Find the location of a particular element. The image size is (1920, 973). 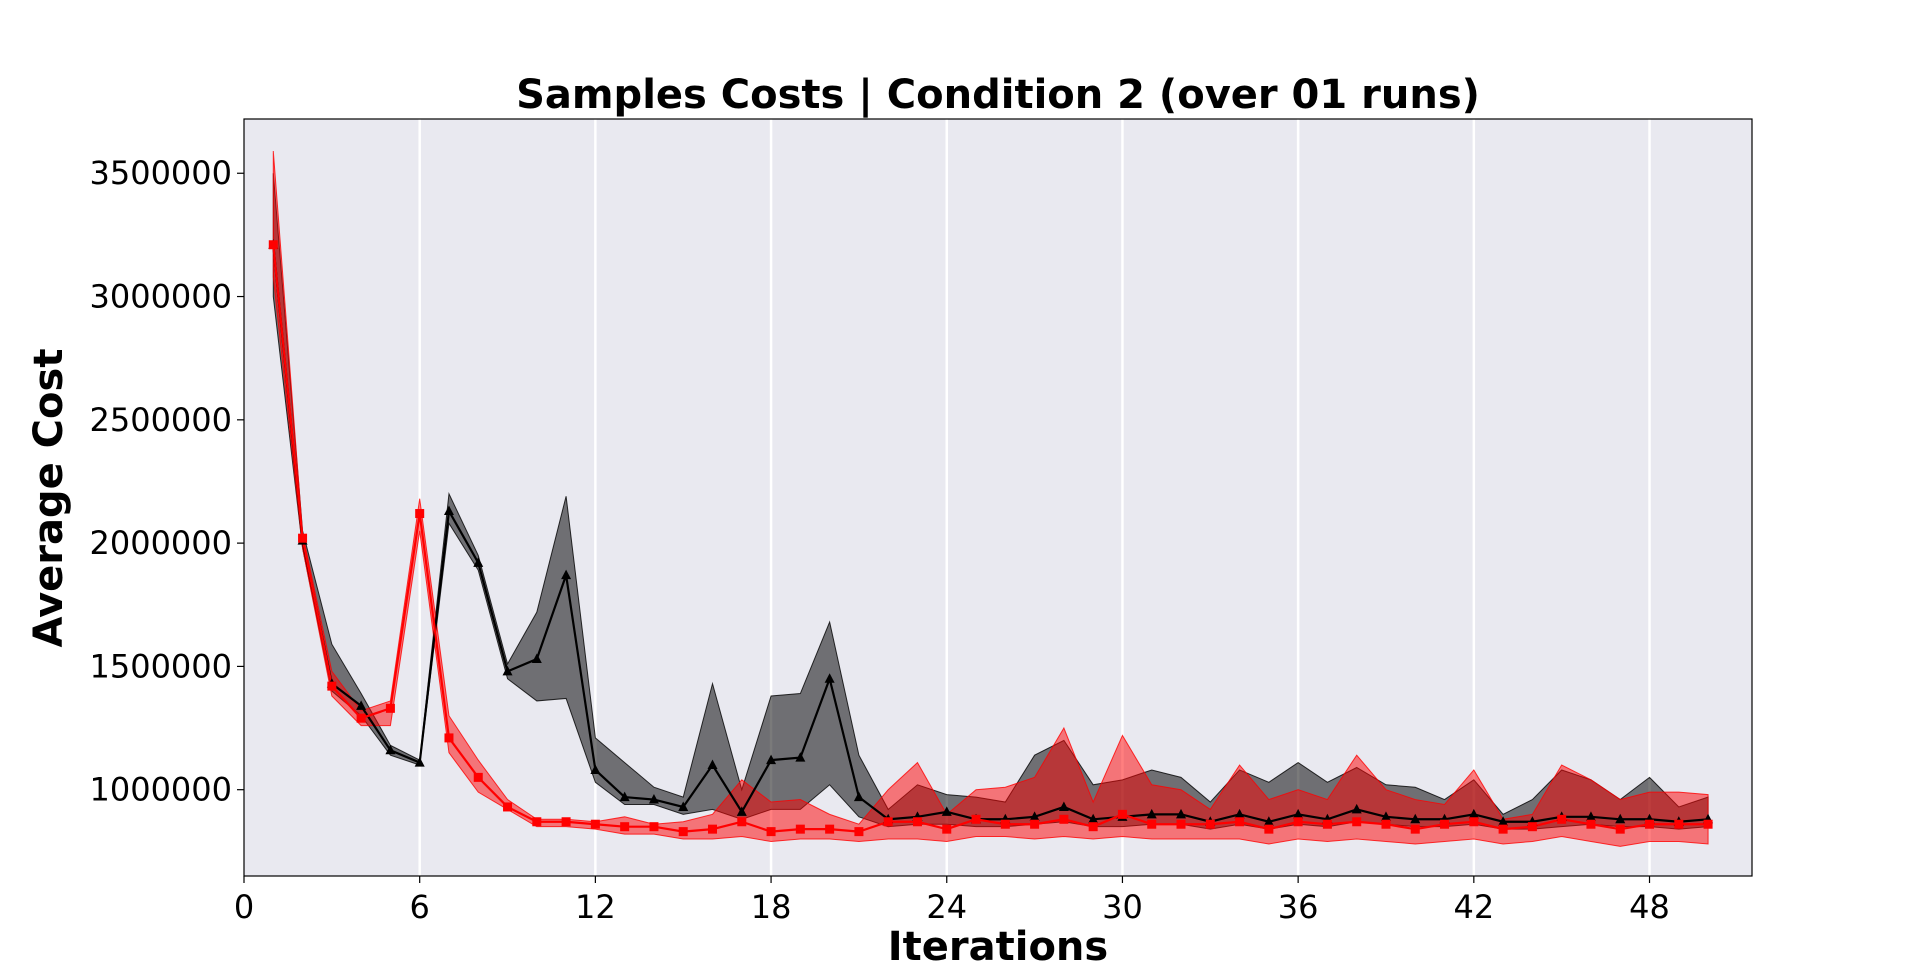

x-tick-label: 36 is located at coordinates (1298, 907).